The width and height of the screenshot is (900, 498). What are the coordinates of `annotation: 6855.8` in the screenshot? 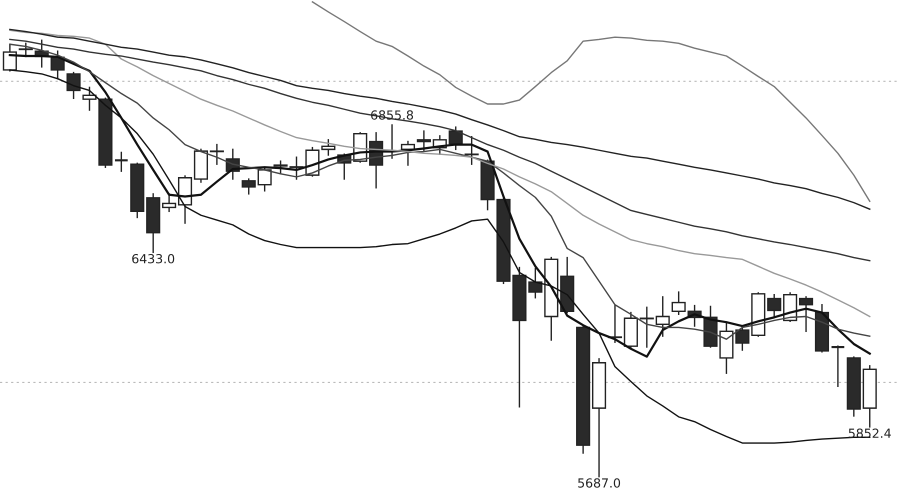 It's located at (392, 115).